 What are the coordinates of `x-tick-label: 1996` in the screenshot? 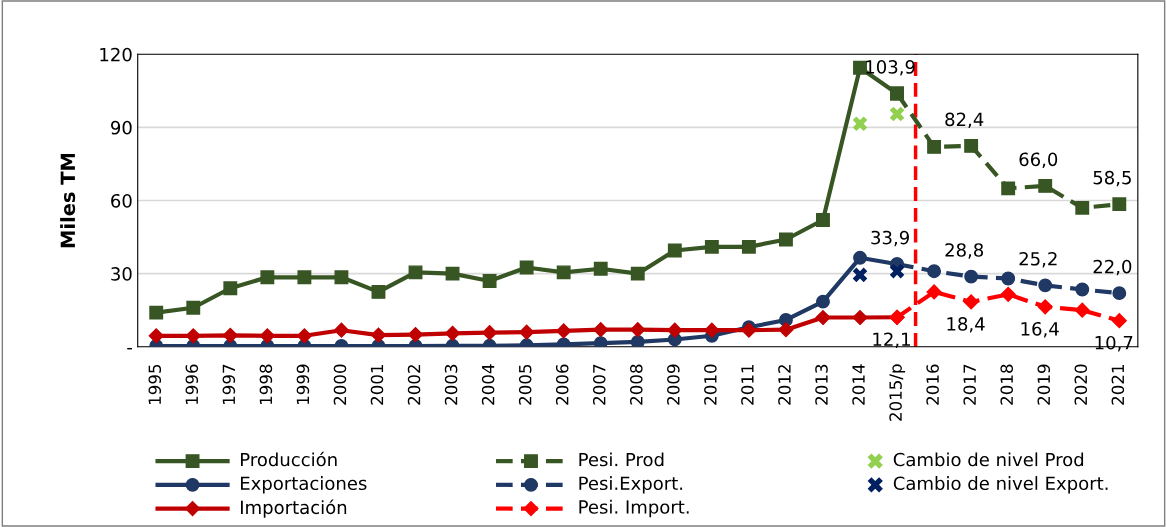 It's located at (192, 384).